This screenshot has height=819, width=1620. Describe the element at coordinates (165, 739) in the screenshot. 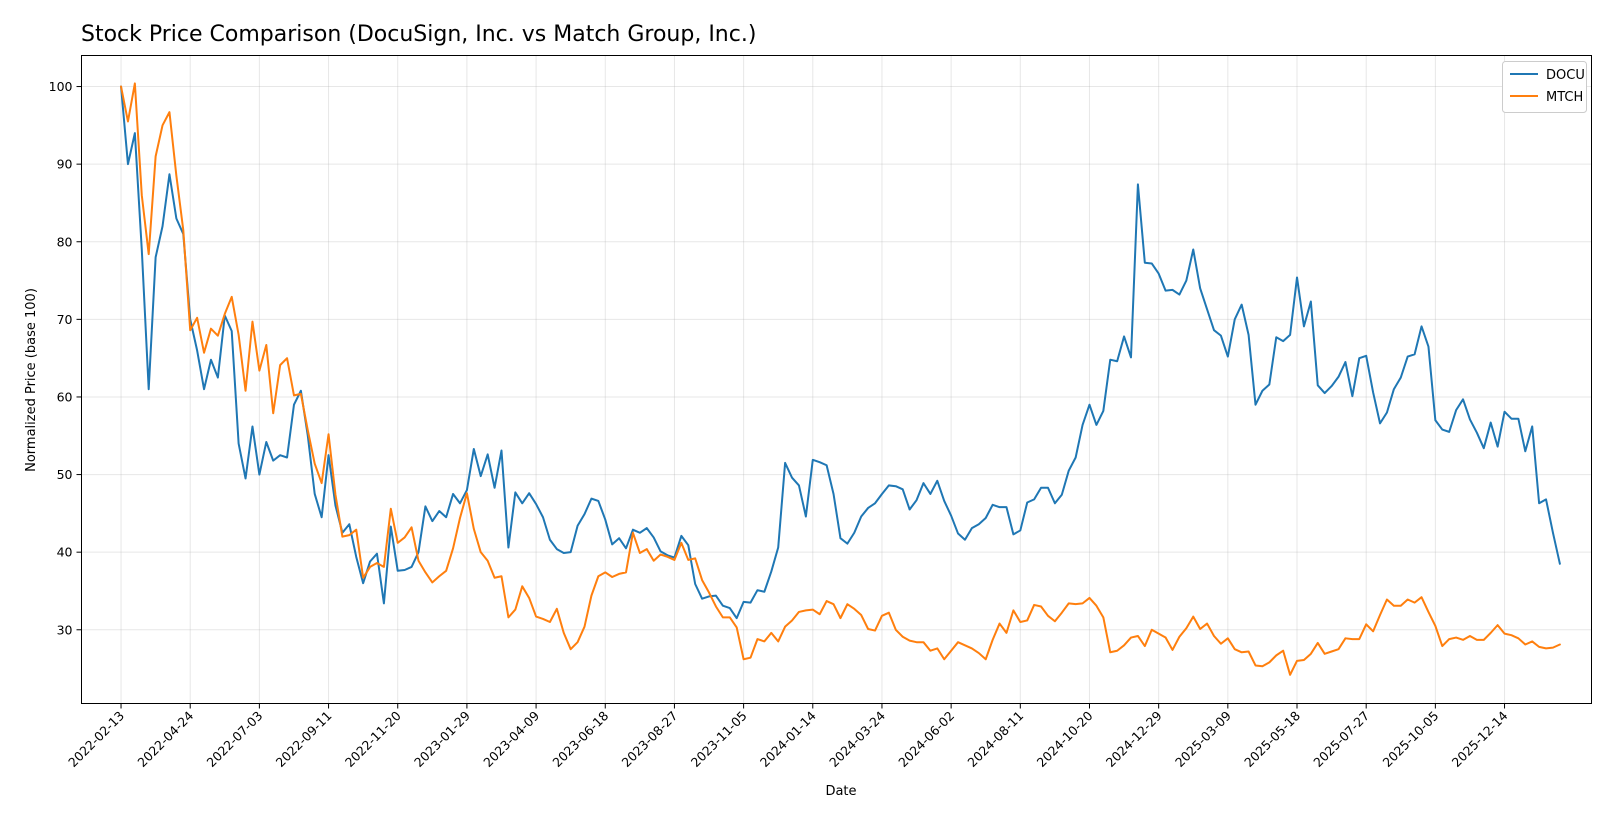

I see `x-tick-label: 2022-04-24` at that location.